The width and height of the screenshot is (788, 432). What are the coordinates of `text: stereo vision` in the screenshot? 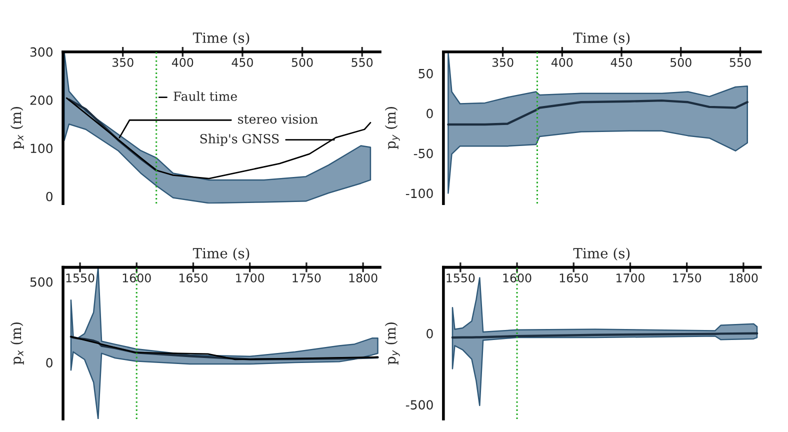 It's located at (278, 119).